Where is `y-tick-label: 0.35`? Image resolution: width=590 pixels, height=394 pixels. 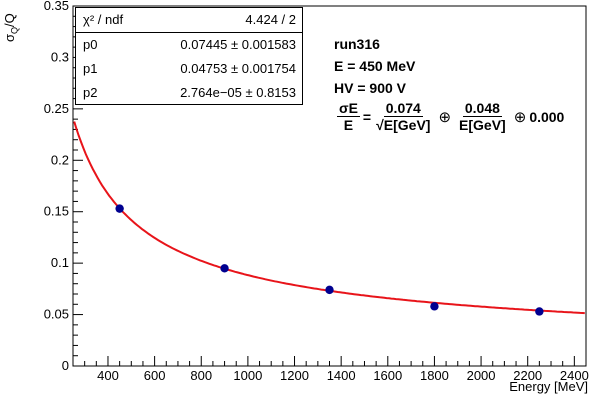 y-tick-label: 0.35 is located at coordinates (56, 6).